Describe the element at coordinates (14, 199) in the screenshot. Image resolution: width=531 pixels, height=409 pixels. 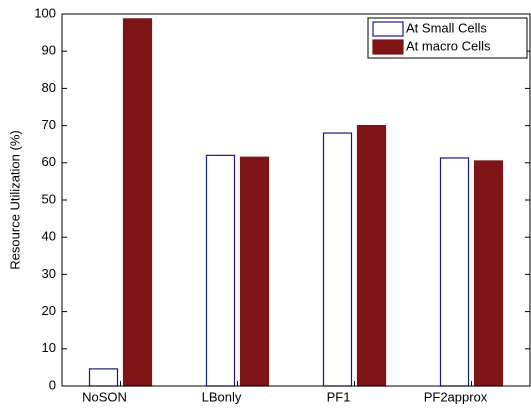
I see `y-axis-label: Resource Utilization (%)` at that location.